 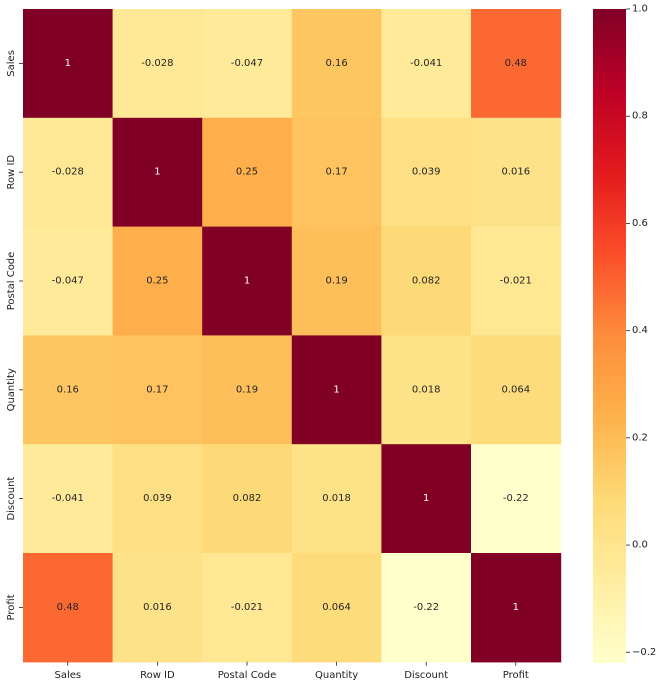 What do you see at coordinates (640, 545) in the screenshot?
I see `colorbar-tick-label: 0.0` at bounding box center [640, 545].